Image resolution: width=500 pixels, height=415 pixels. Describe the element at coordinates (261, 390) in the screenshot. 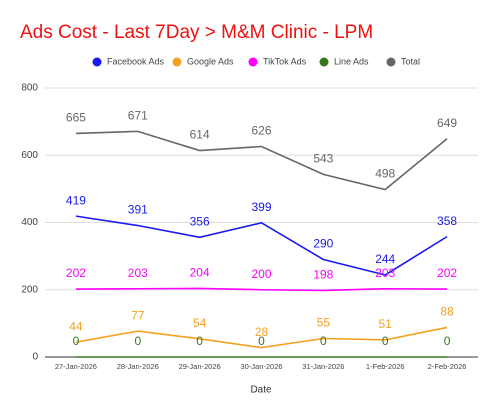

I see `x-axis-title: Date` at that location.